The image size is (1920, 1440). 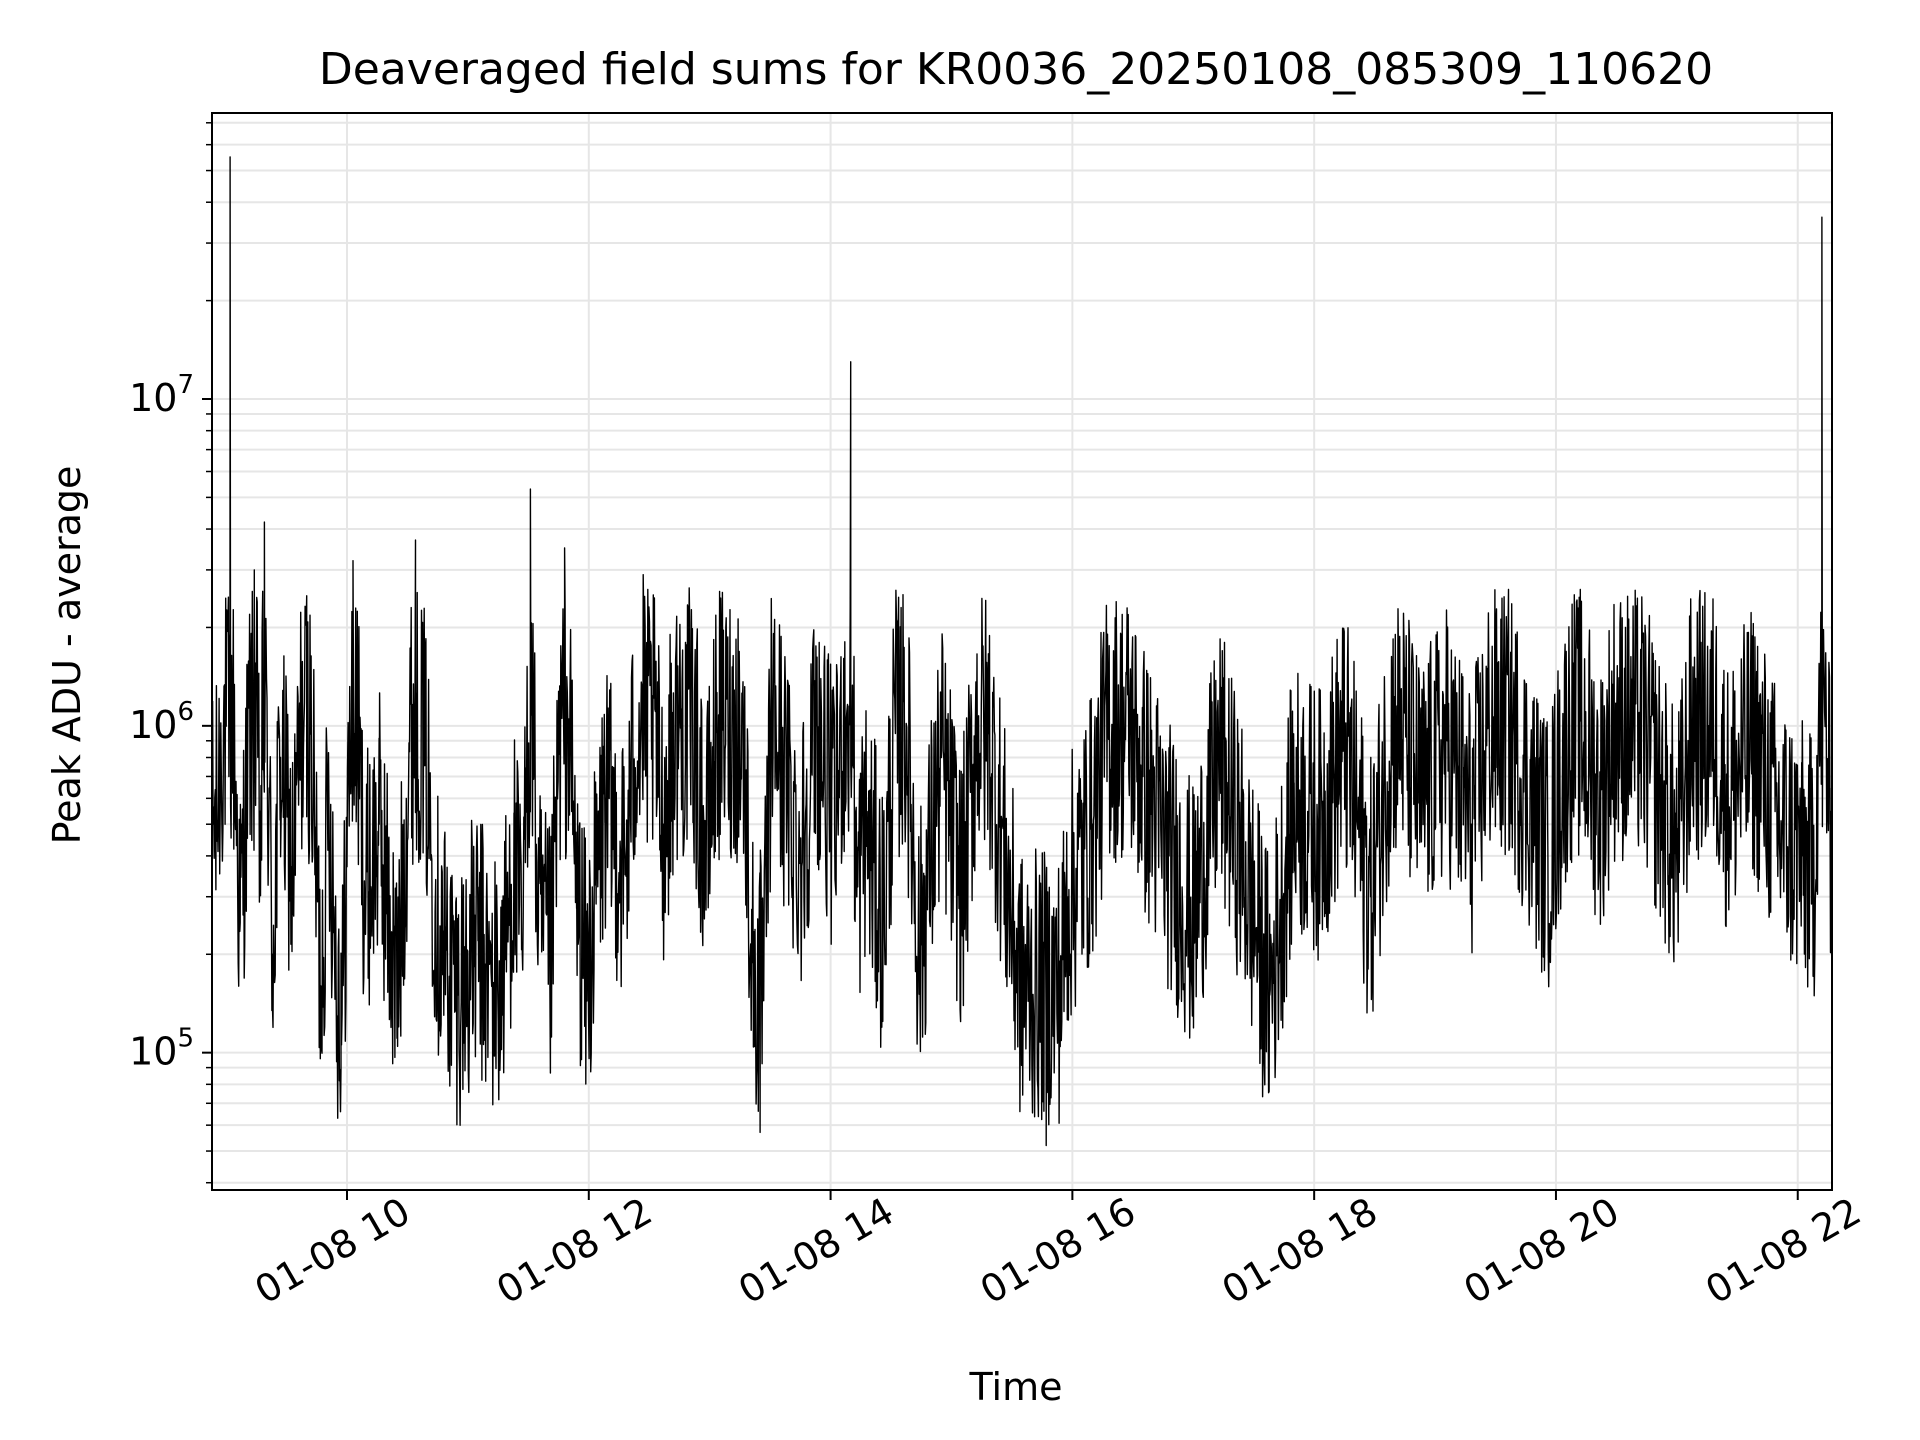 What do you see at coordinates (161, 1049) in the screenshot?
I see `y-tick-label: 10⁵` at bounding box center [161, 1049].